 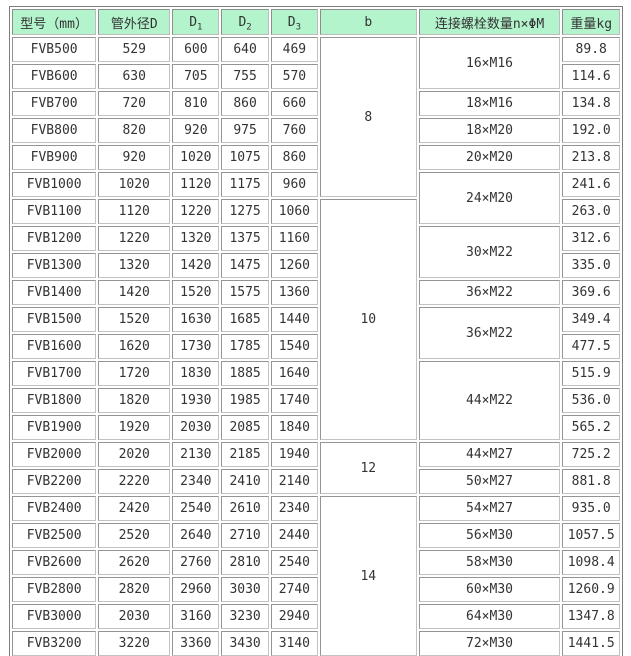 I want to click on header-model: 型号（mm）, so click(x=54, y=22).